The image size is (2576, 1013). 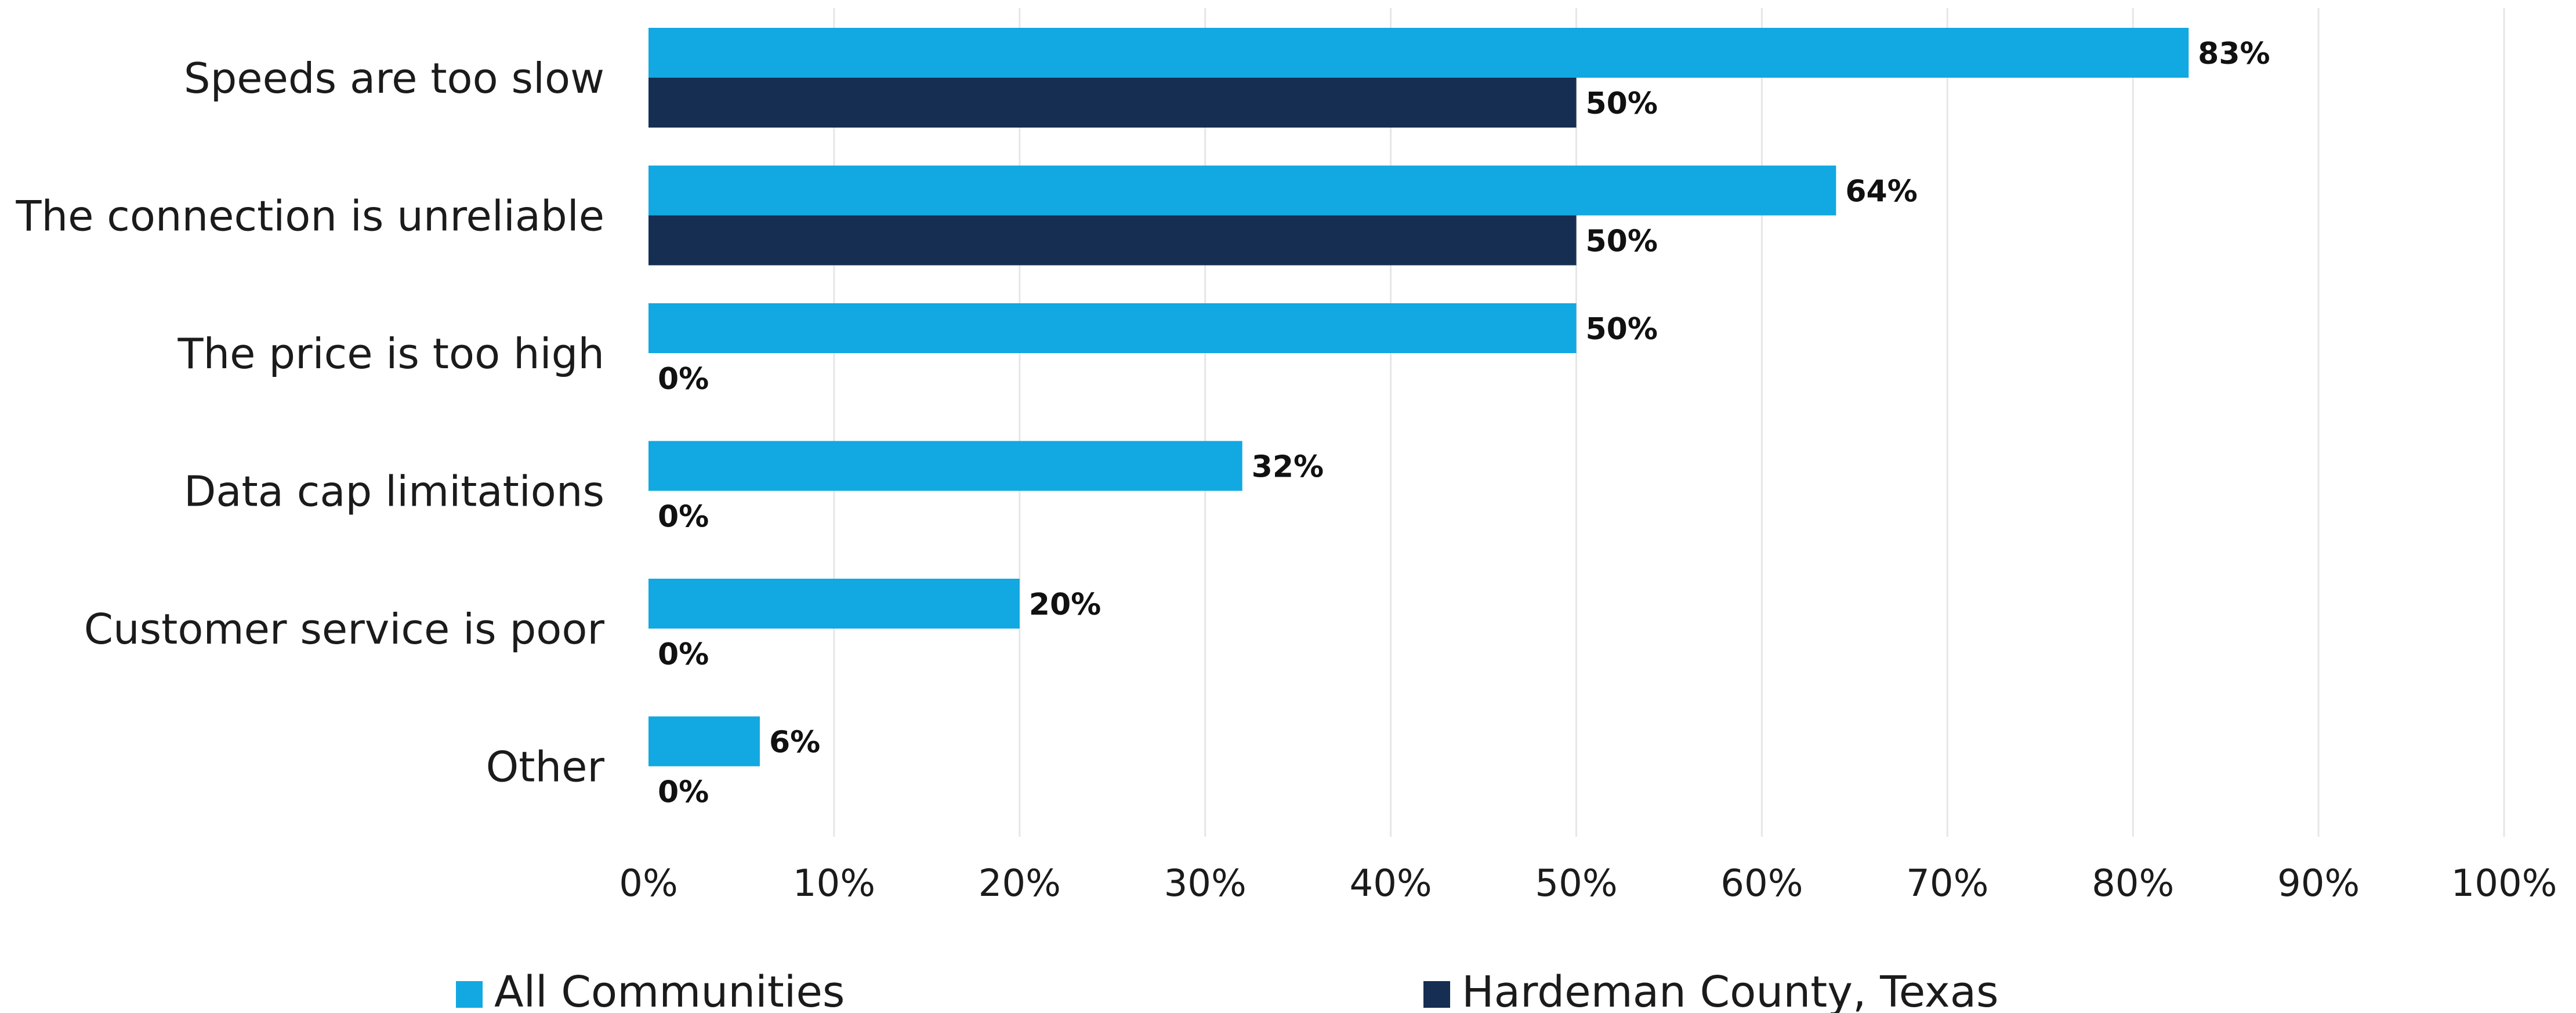 What do you see at coordinates (394, 492) in the screenshot?
I see `category-label: Data cap limitations` at bounding box center [394, 492].